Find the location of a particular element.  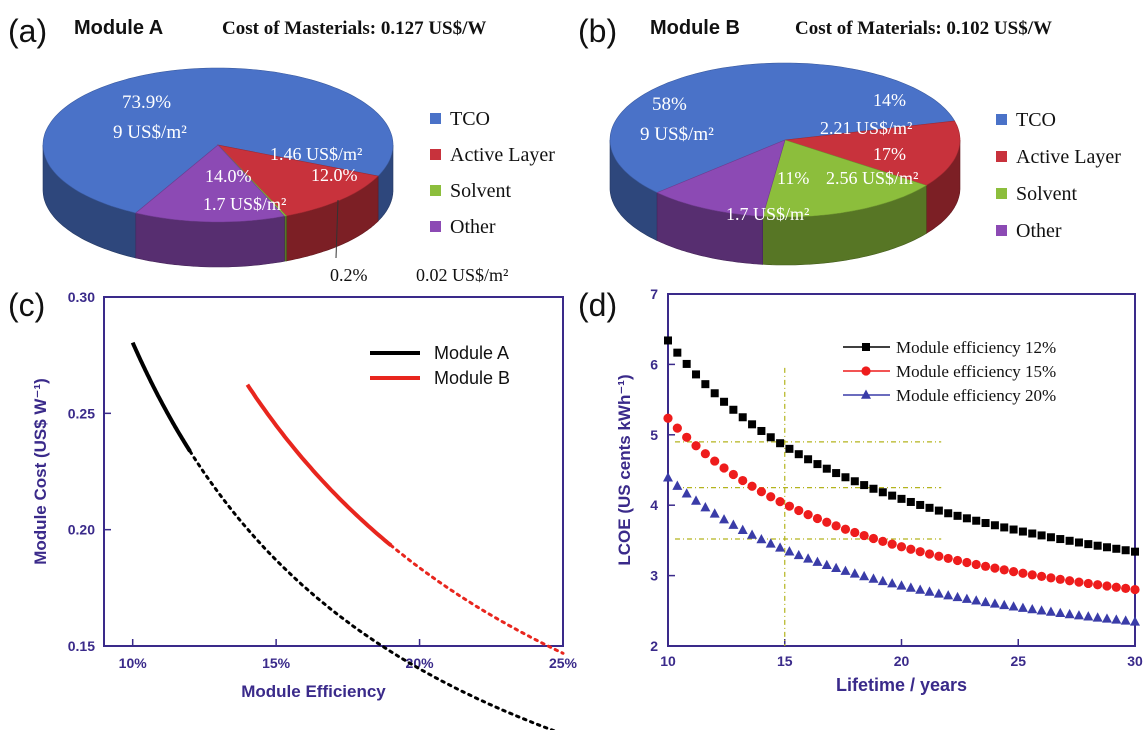

label-solvent-percent: 0.2% is located at coordinates (349, 275).